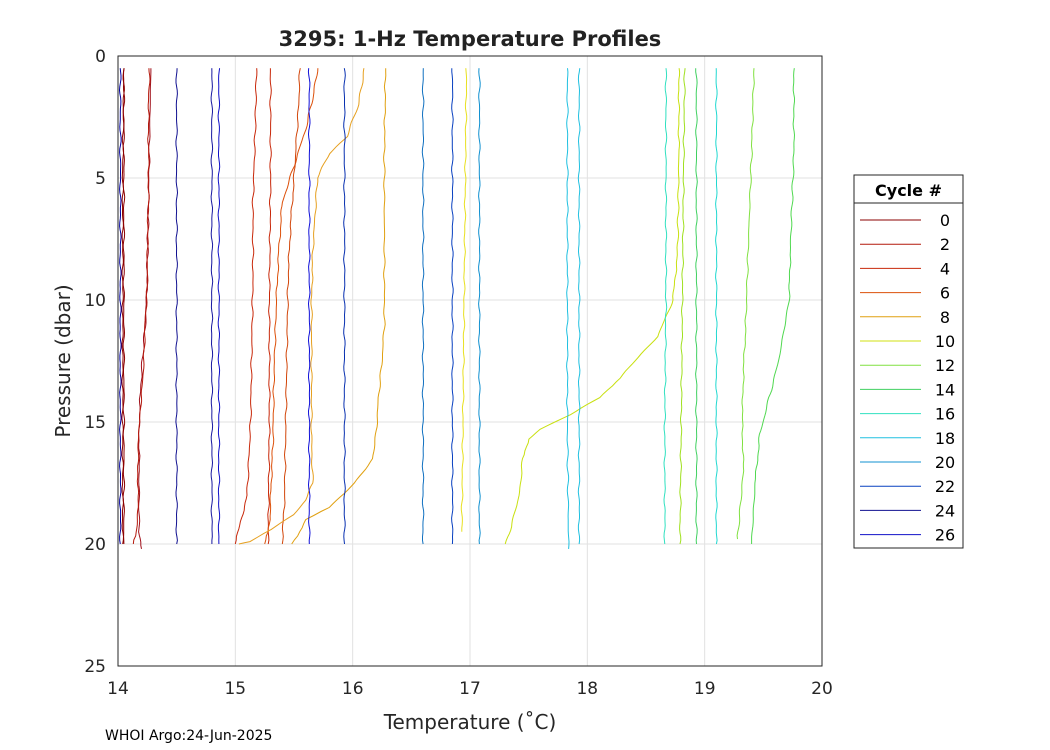  I want to click on x-tick-label: 19, so click(705, 689).